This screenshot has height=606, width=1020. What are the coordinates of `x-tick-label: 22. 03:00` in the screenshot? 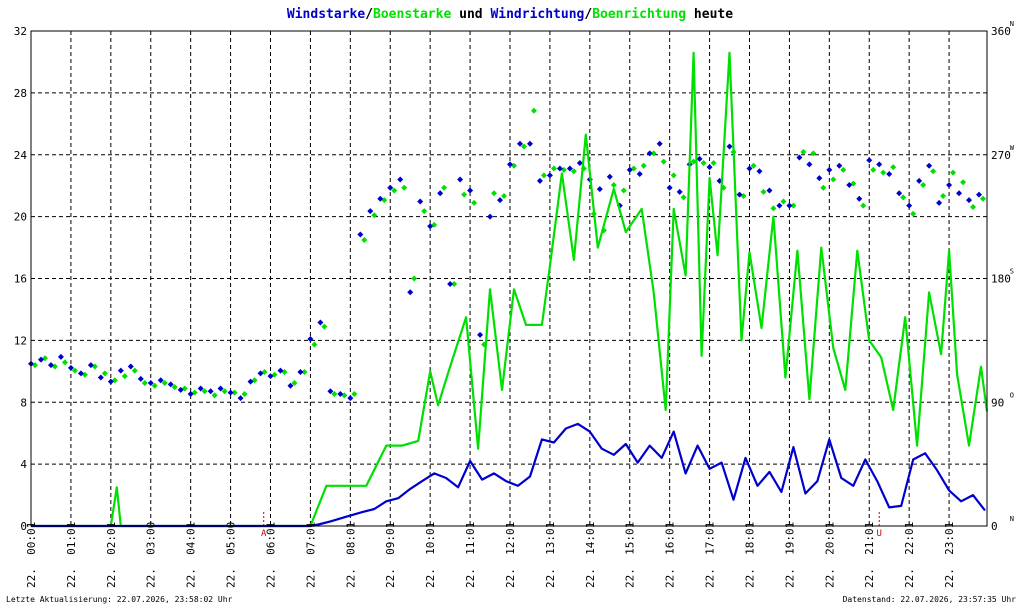 It's located at (151, 555).